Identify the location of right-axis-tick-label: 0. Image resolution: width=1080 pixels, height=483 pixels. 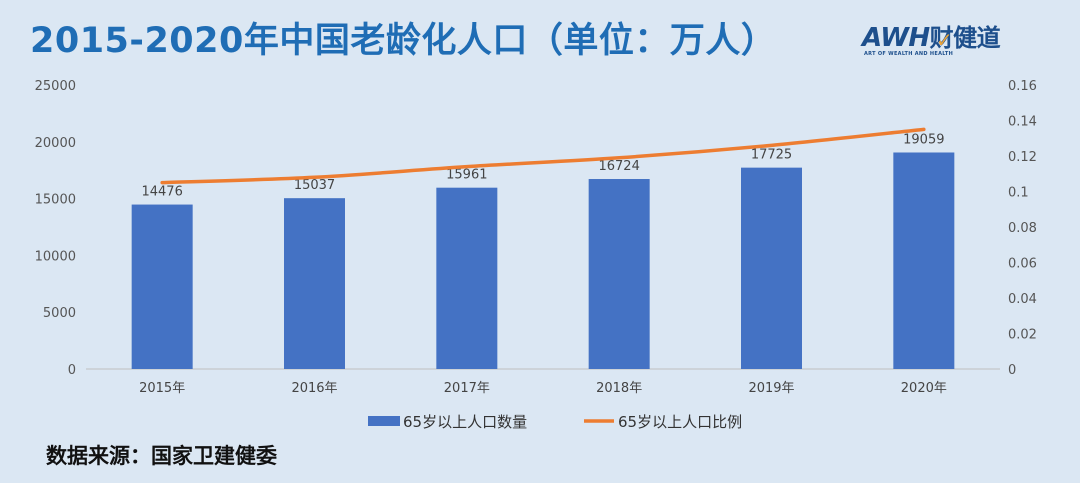
(1012, 370).